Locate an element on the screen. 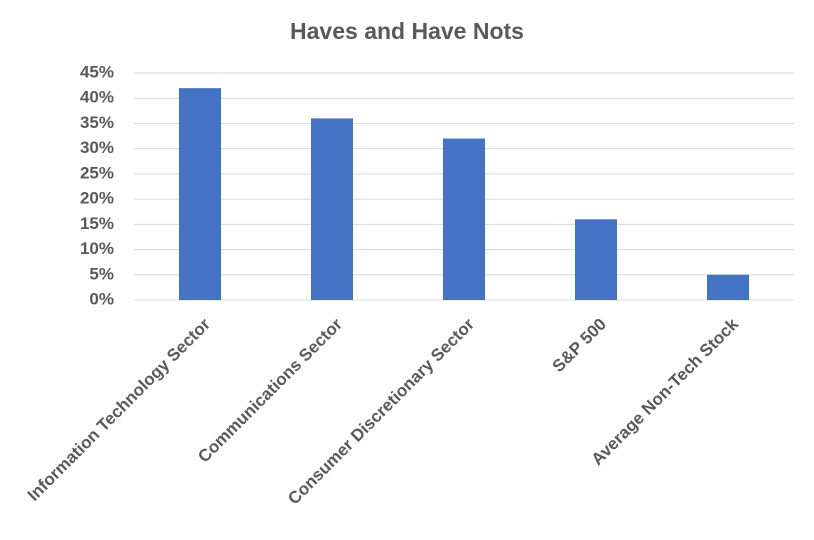 This screenshot has width=814, height=540. y-tick-label: 35% is located at coordinates (97, 122).